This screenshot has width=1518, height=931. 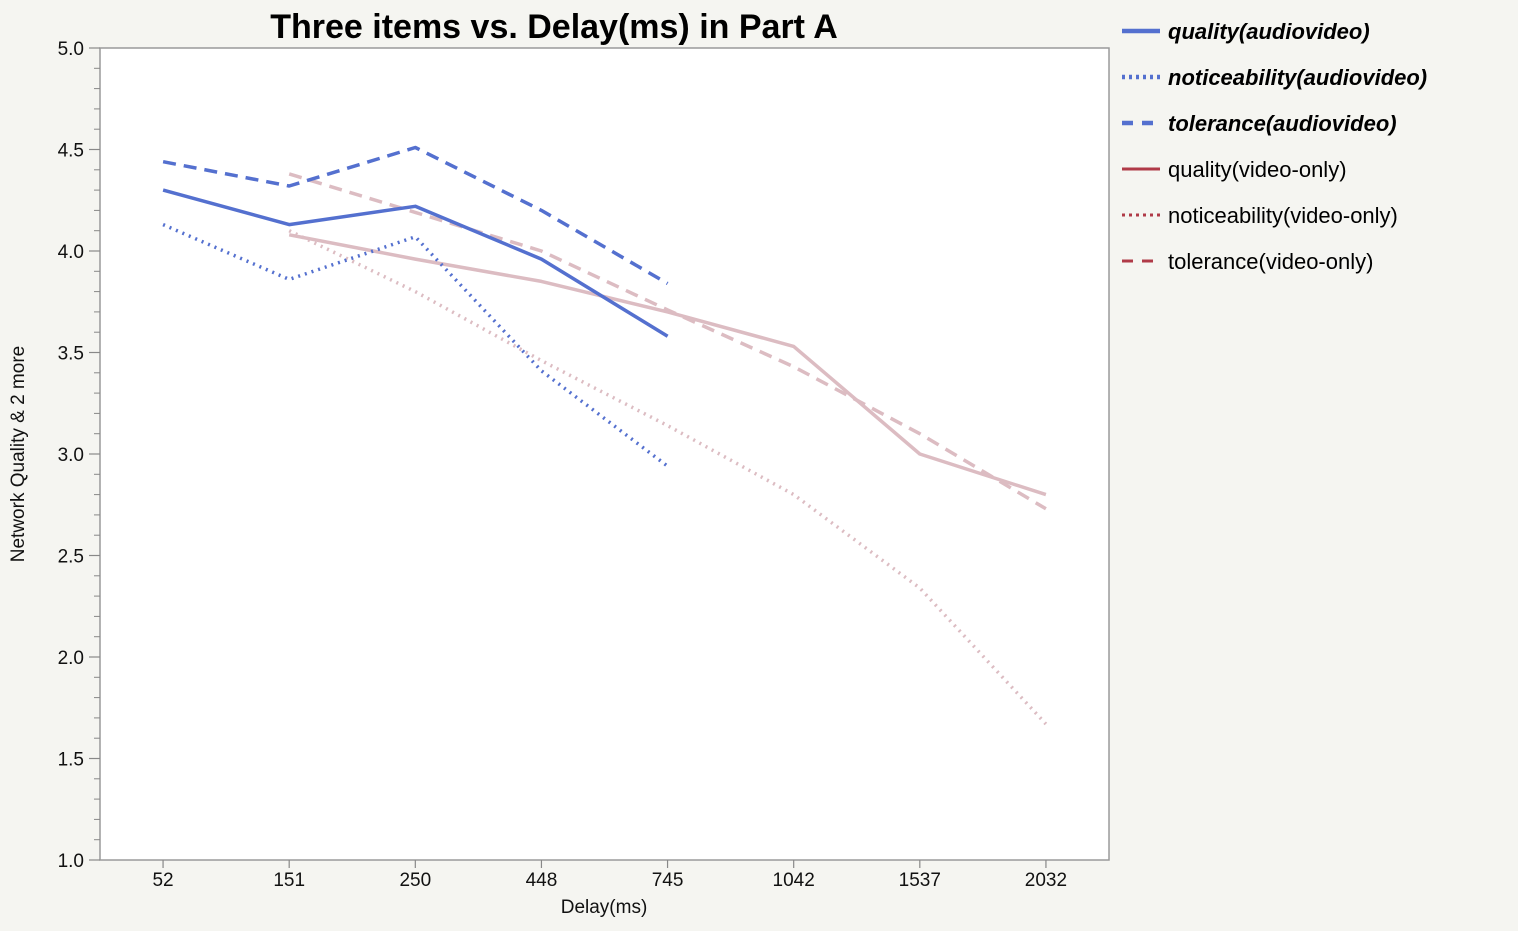 What do you see at coordinates (415, 345) in the screenshot?
I see `series-line-noticeability-audiovideo` at bounding box center [415, 345].